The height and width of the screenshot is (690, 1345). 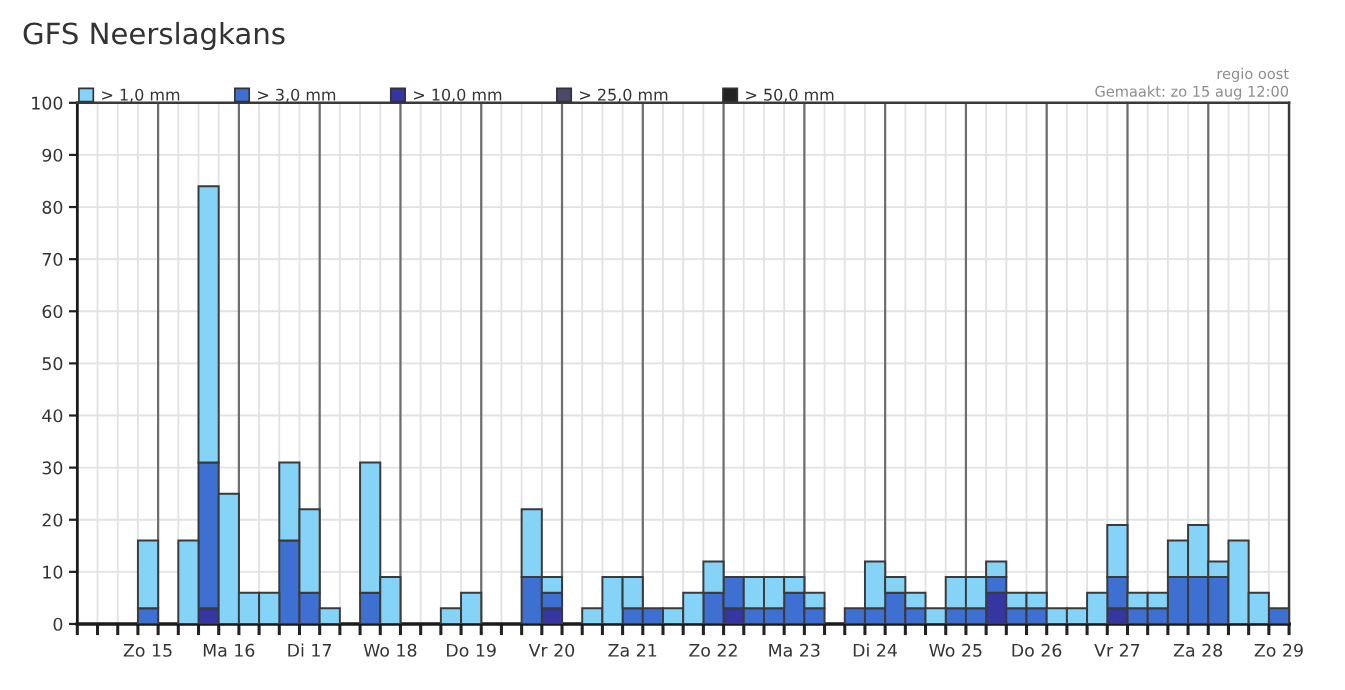 I want to click on text: regio oost, so click(x=1253, y=74).